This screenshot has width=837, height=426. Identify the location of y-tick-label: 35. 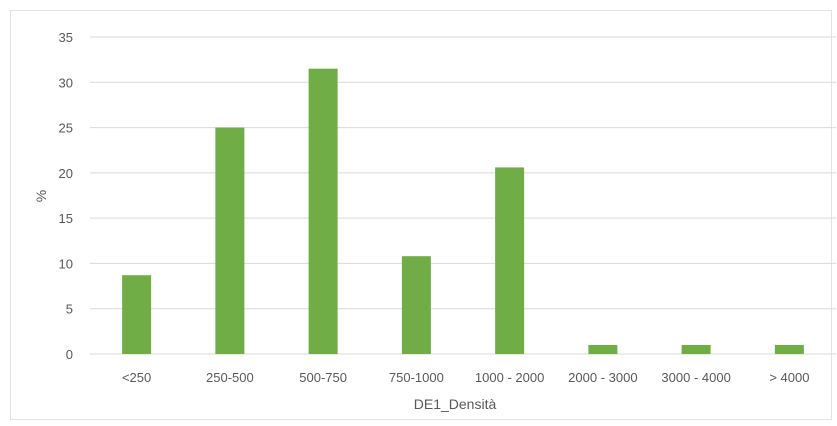
(66, 37).